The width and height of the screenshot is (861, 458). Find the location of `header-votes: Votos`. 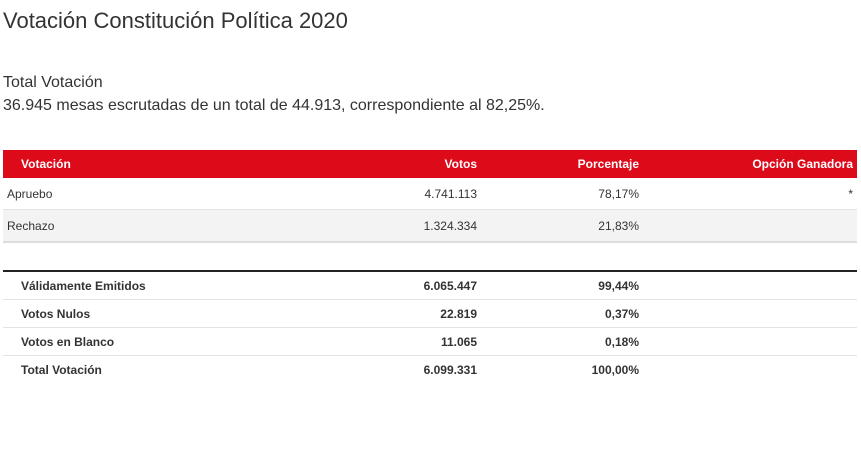

header-votes: Votos is located at coordinates (460, 164).